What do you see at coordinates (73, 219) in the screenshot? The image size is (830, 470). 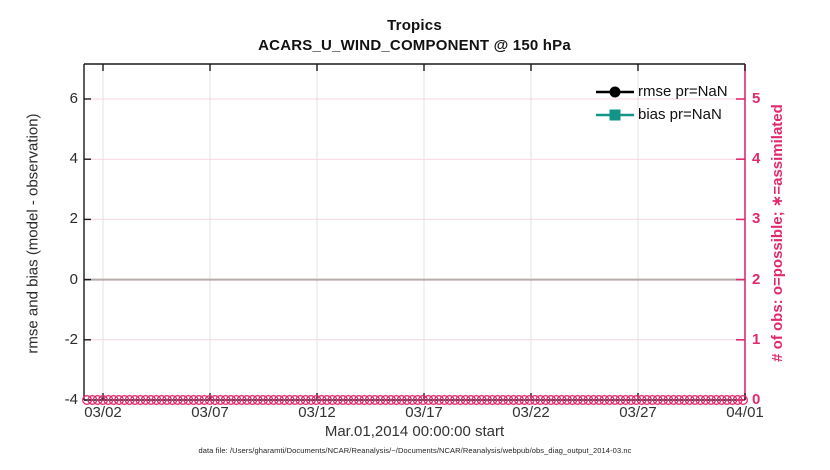 I see `y-tick-label-left: 2` at bounding box center [73, 219].